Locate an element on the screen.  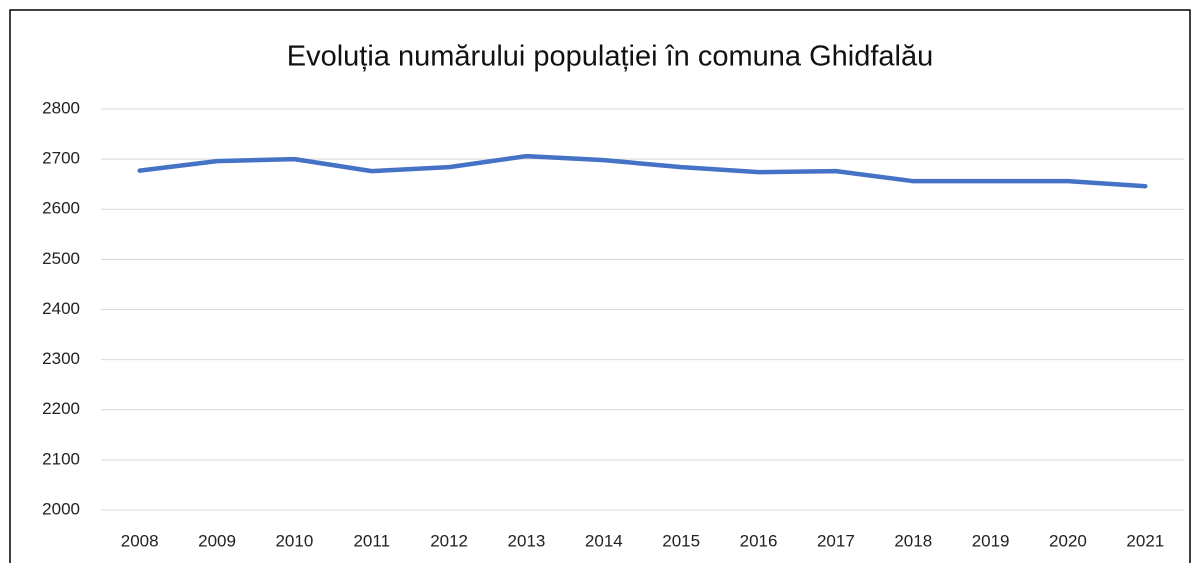
y-tick-label: 2700 is located at coordinates (61, 158).